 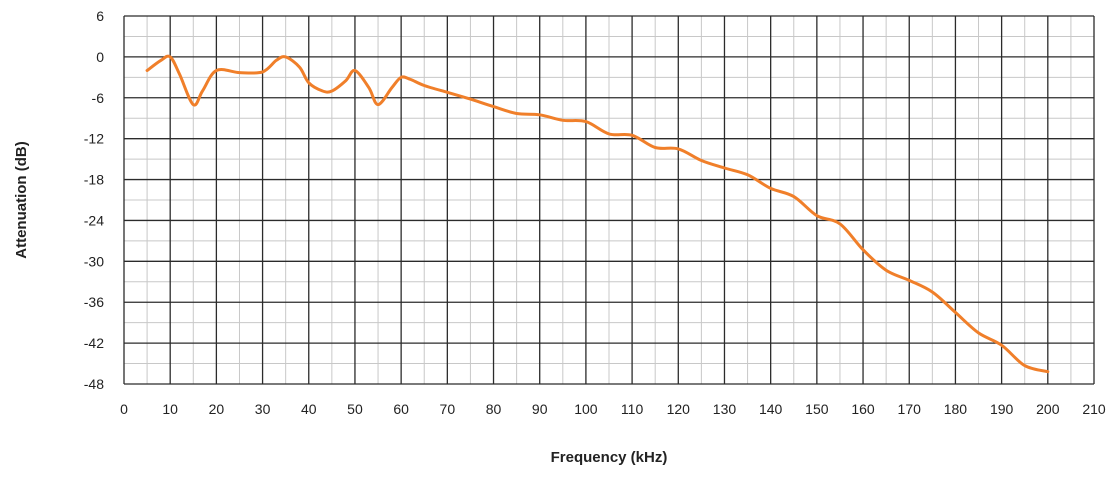 I want to click on x-tick-label: 0, so click(x=124, y=409).